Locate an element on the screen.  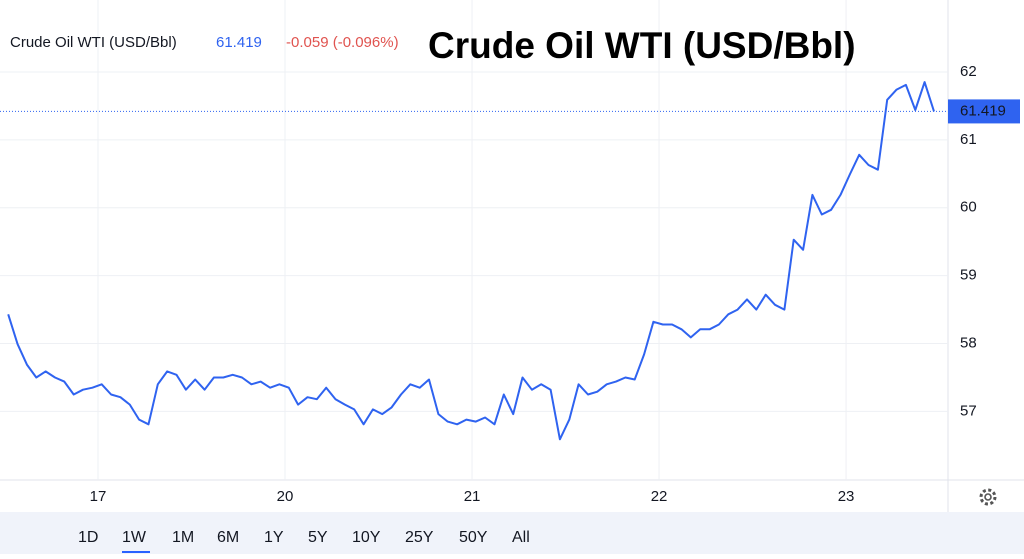
x-tick-label: 17 is located at coordinates (98, 496).